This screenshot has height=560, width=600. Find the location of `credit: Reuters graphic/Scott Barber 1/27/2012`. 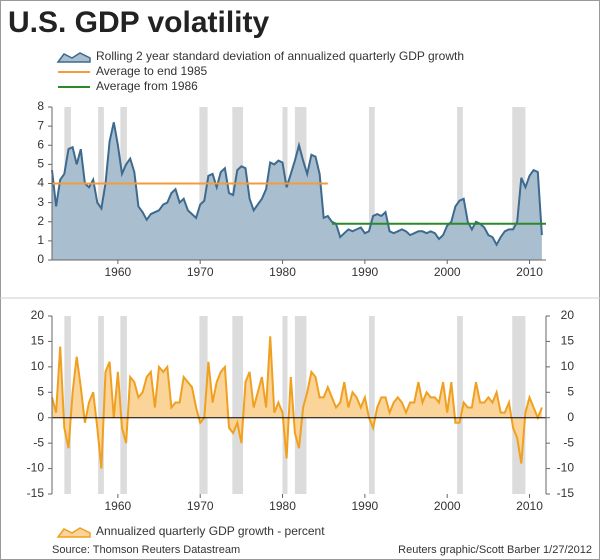

credit: Reuters graphic/Scott Barber 1/27/2012 is located at coordinates (495, 550).